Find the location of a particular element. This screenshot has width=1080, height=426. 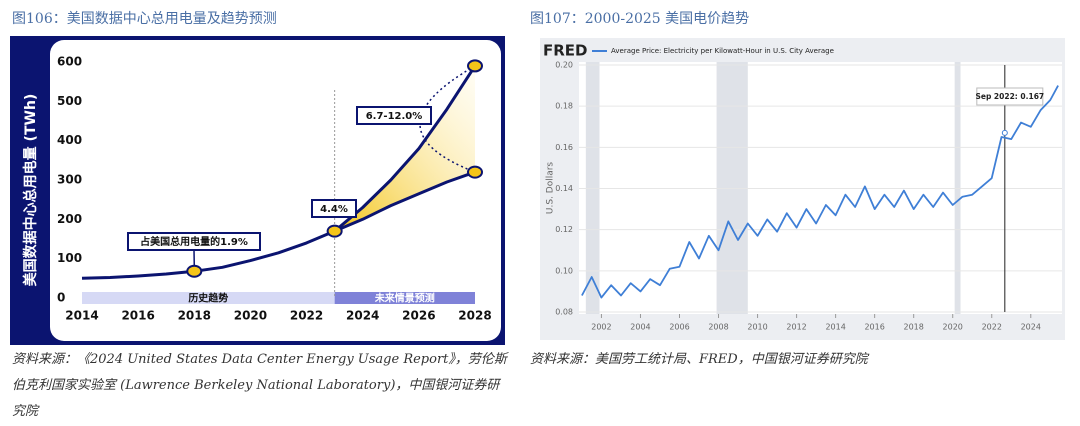

y-tick-label: 500 is located at coordinates (69, 101).